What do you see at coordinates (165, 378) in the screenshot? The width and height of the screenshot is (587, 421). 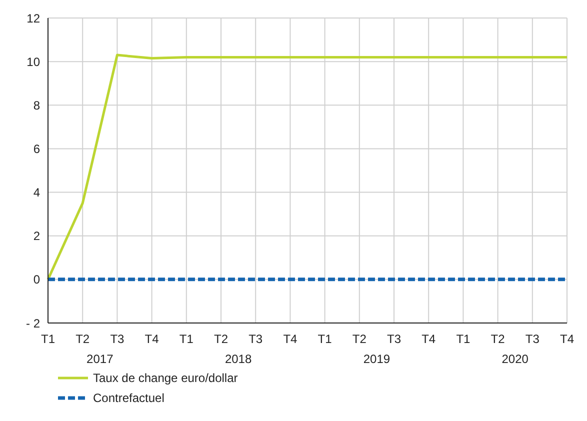 I see `legend-label: Taux de change euro/dollar` at bounding box center [165, 378].